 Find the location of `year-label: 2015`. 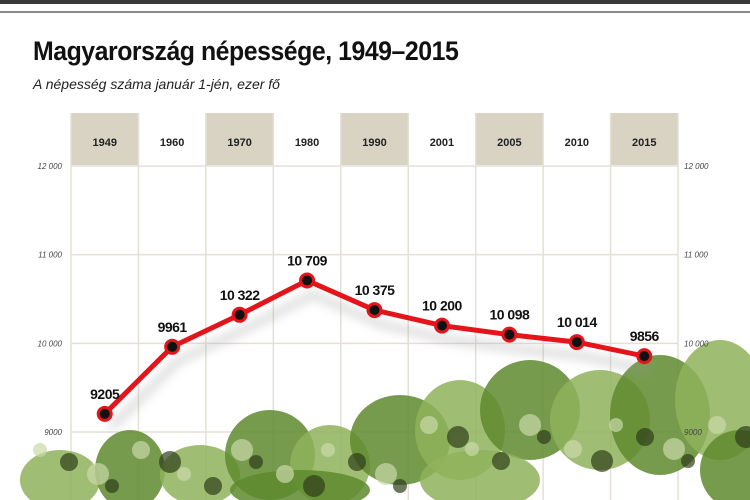

year-label: 2015 is located at coordinates (644, 143).